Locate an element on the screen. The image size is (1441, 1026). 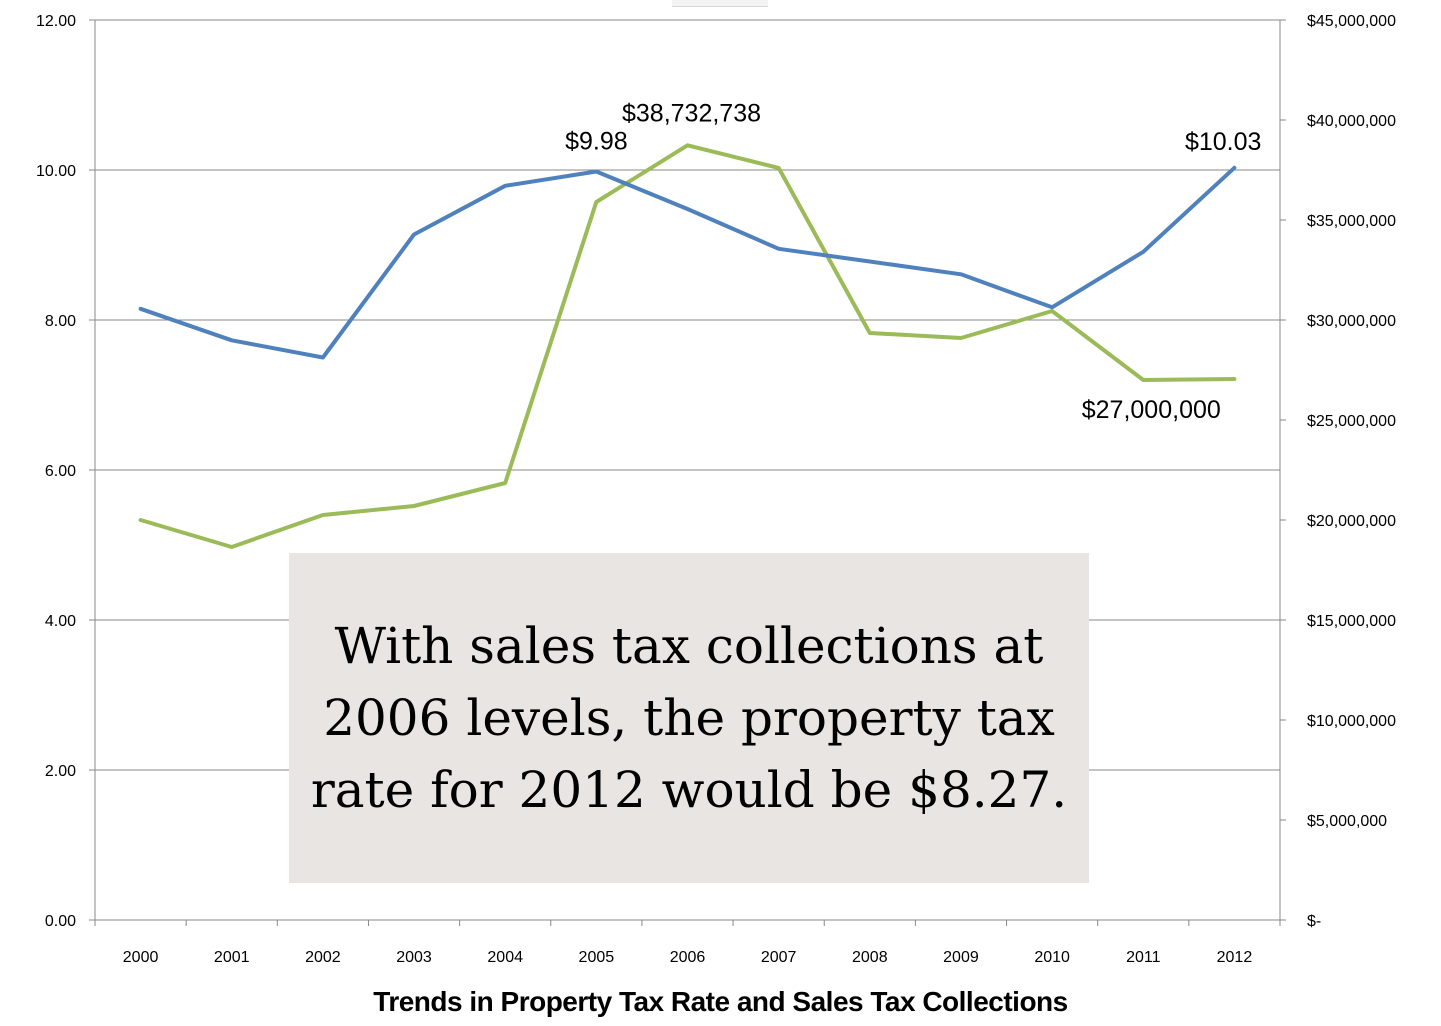
x-tick-label: 2005 is located at coordinates (597, 957).